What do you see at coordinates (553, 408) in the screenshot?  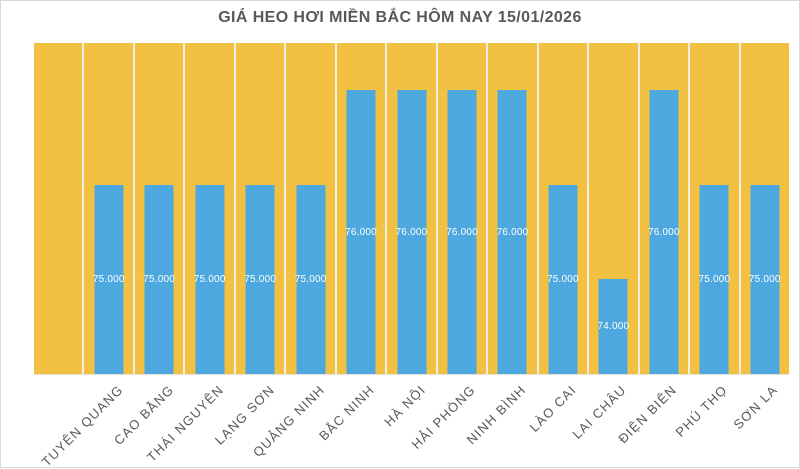 I see `x-axis-label: LÀO CAI` at bounding box center [553, 408].